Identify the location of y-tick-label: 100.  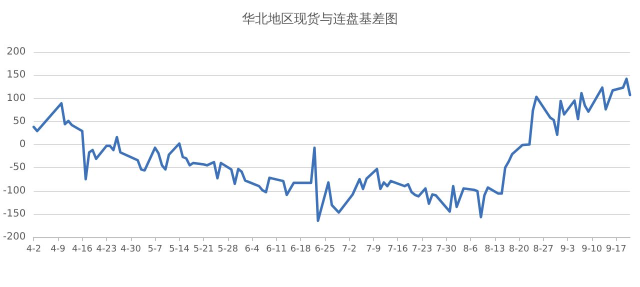
(16, 98).